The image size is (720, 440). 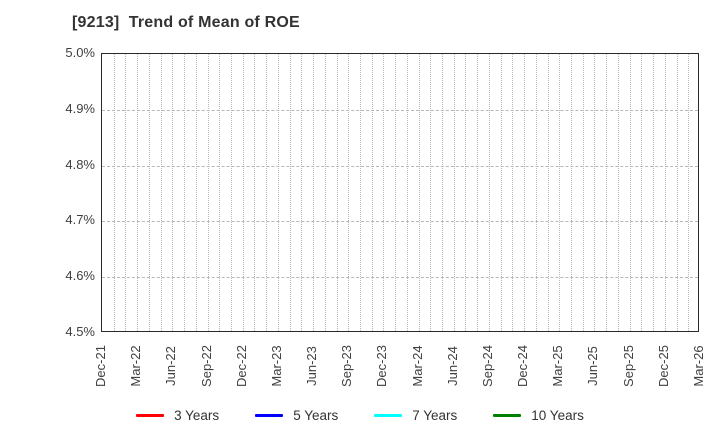 I want to click on x-tick-label: Mar-25, so click(x=558, y=366).